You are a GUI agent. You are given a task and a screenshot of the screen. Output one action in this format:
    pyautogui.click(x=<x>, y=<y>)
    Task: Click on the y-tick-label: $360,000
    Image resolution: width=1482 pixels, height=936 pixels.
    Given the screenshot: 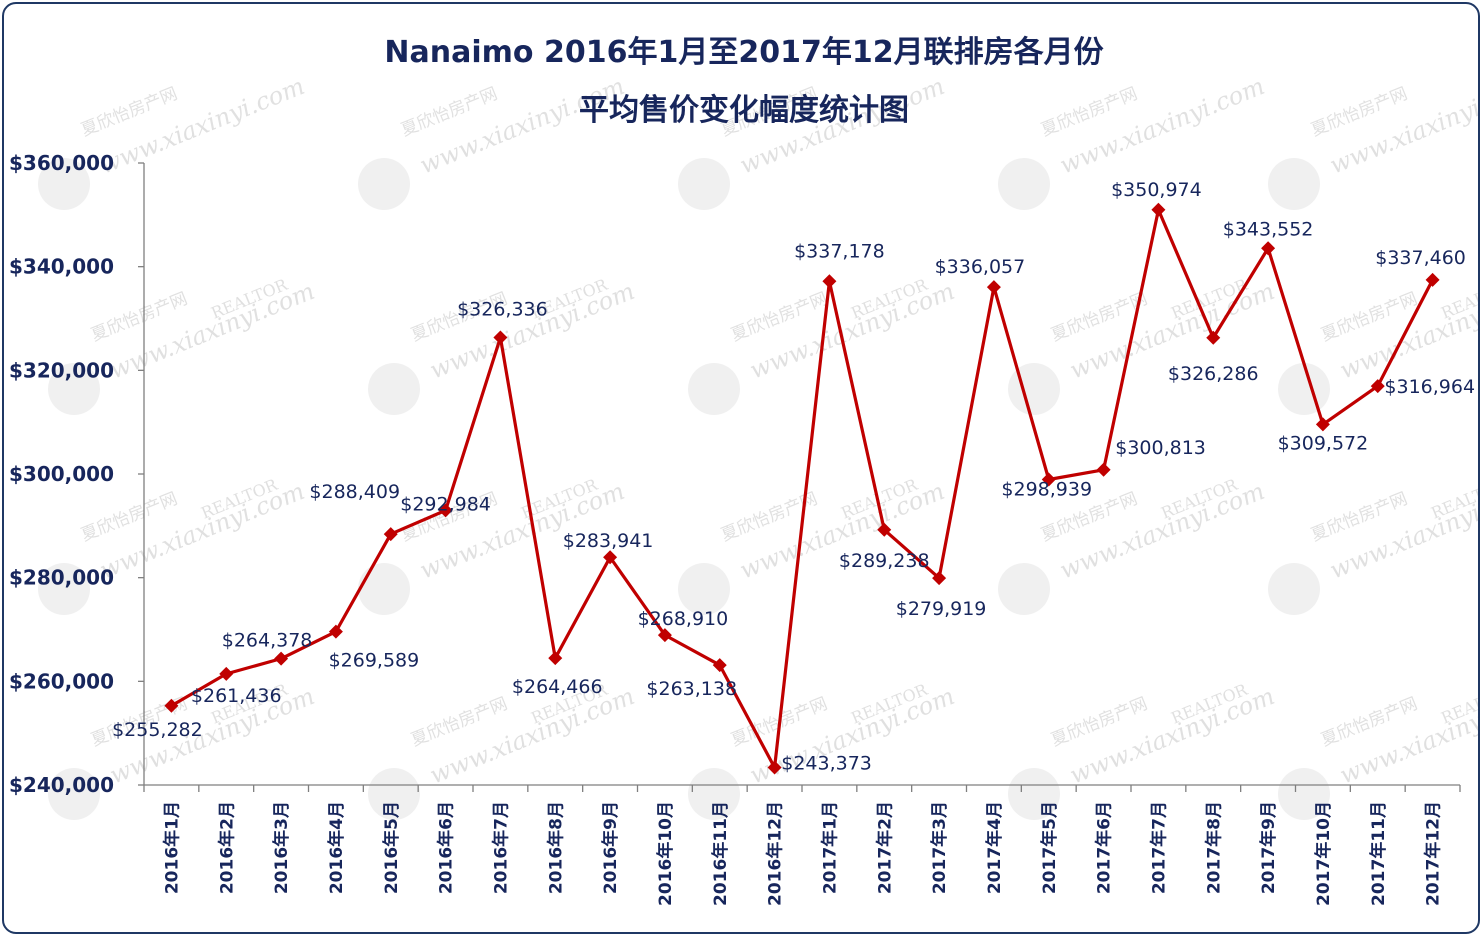 What is the action you would take?
    pyautogui.click(x=61, y=163)
    